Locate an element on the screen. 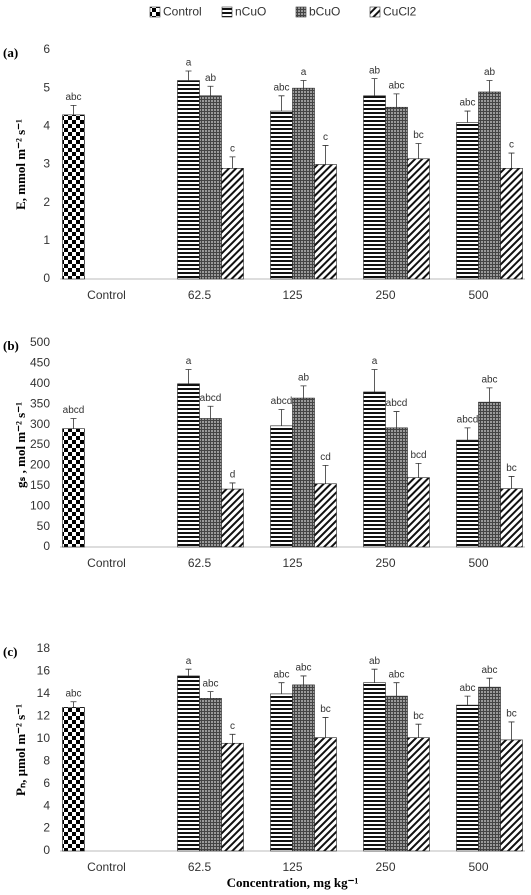 Image resolution: width=531 pixels, height=895 pixels. x-tick-label: Control is located at coordinates (106, 563).